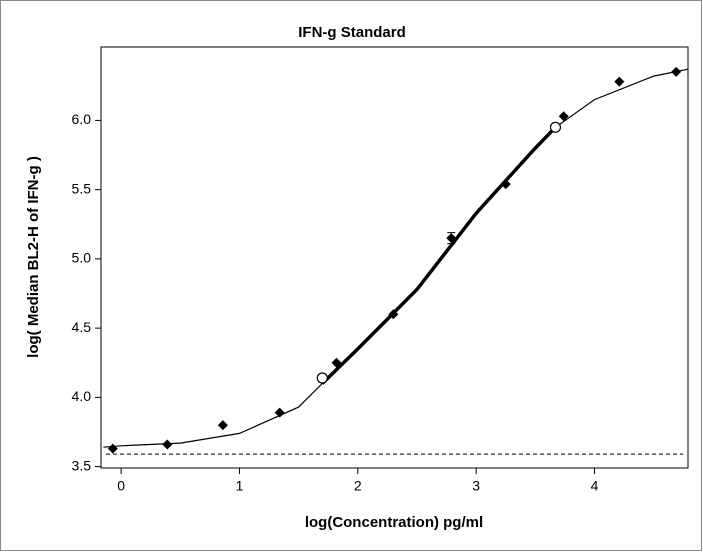 The image size is (703, 552). I want to click on x-tick-label: 3, so click(476, 486).